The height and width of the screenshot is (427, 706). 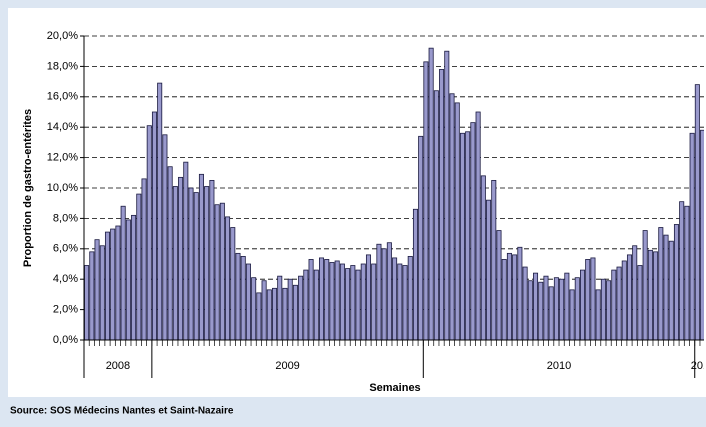 What do you see at coordinates (65, 279) in the screenshot?
I see `y-tick-label: 4,0%` at bounding box center [65, 279].